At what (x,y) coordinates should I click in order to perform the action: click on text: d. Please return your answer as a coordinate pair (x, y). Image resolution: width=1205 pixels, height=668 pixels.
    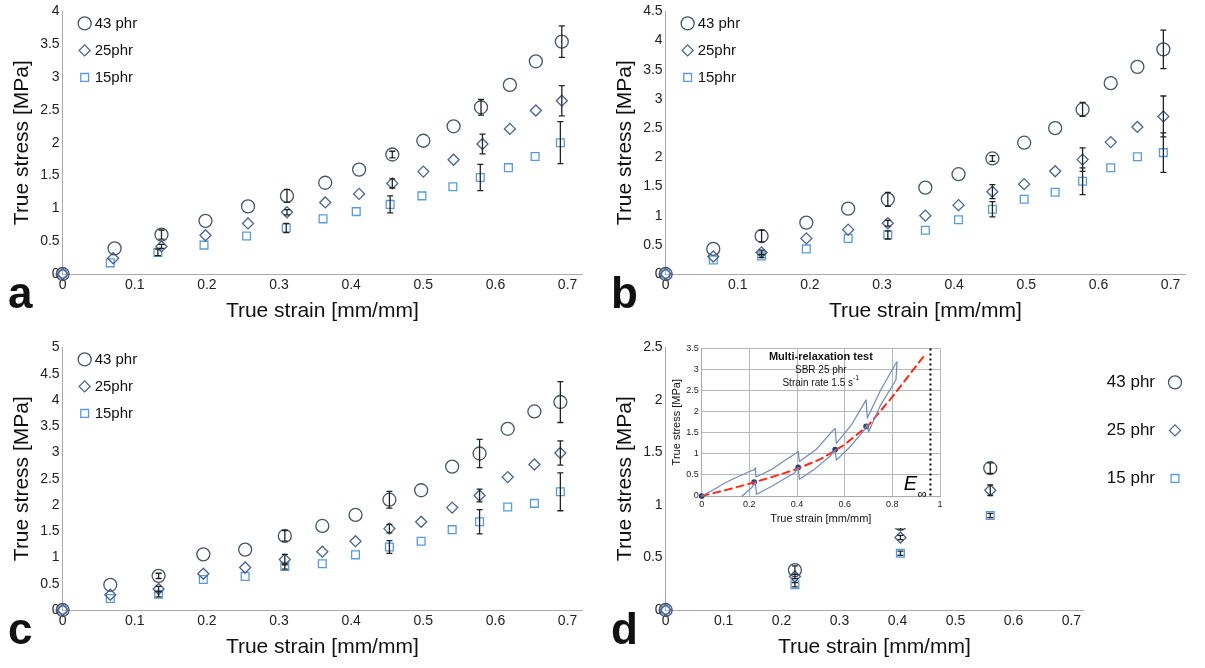
    Looking at the image, I should click on (624, 628).